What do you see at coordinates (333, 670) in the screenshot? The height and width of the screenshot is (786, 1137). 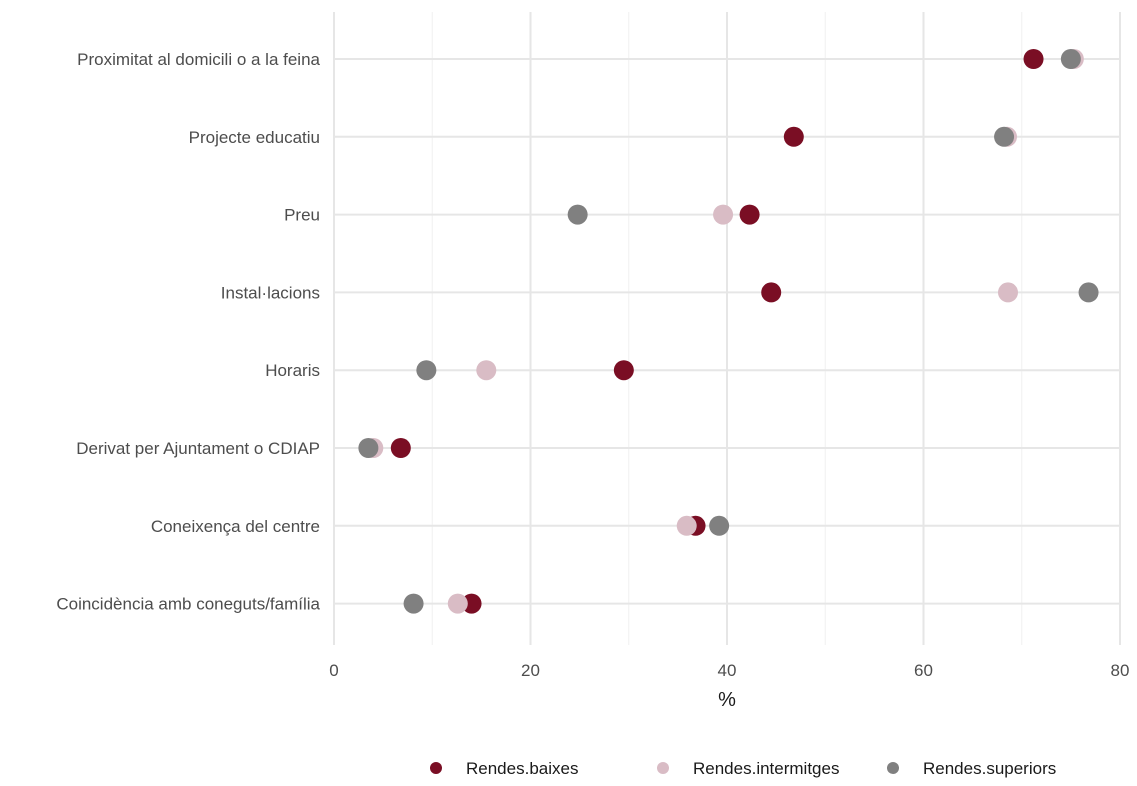 I see `x-tick-label: 0` at bounding box center [333, 670].